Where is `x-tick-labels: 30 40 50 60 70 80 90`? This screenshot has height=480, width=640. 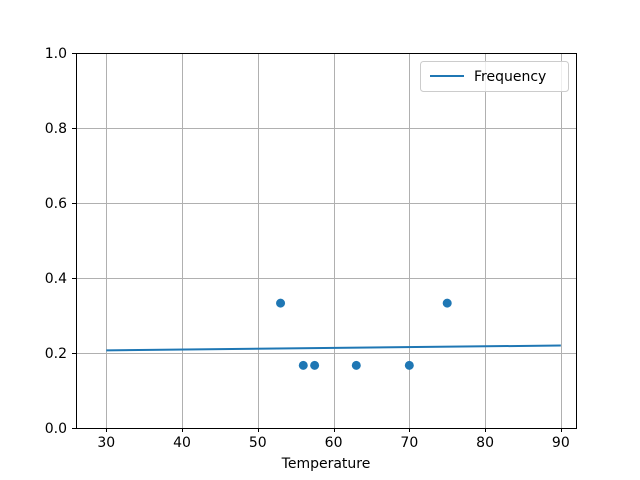 x-tick-labels: 30 40 50 60 70 80 90 is located at coordinates (333, 443).